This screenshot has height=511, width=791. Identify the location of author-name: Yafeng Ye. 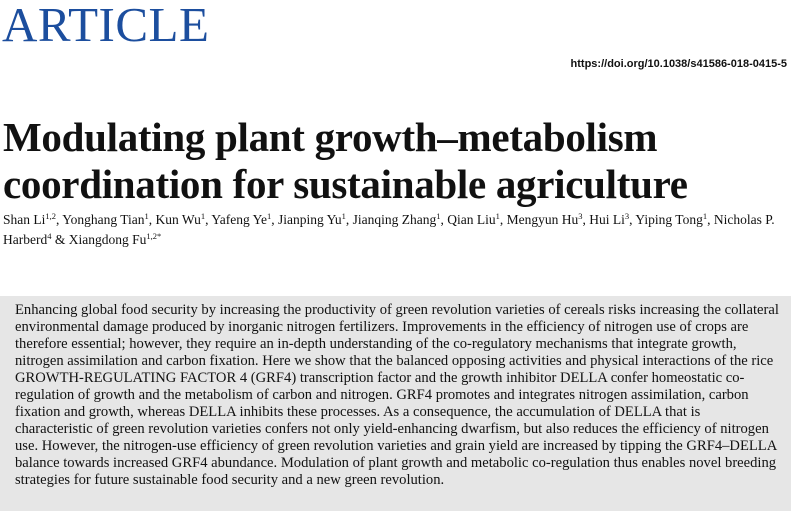
(239, 219).